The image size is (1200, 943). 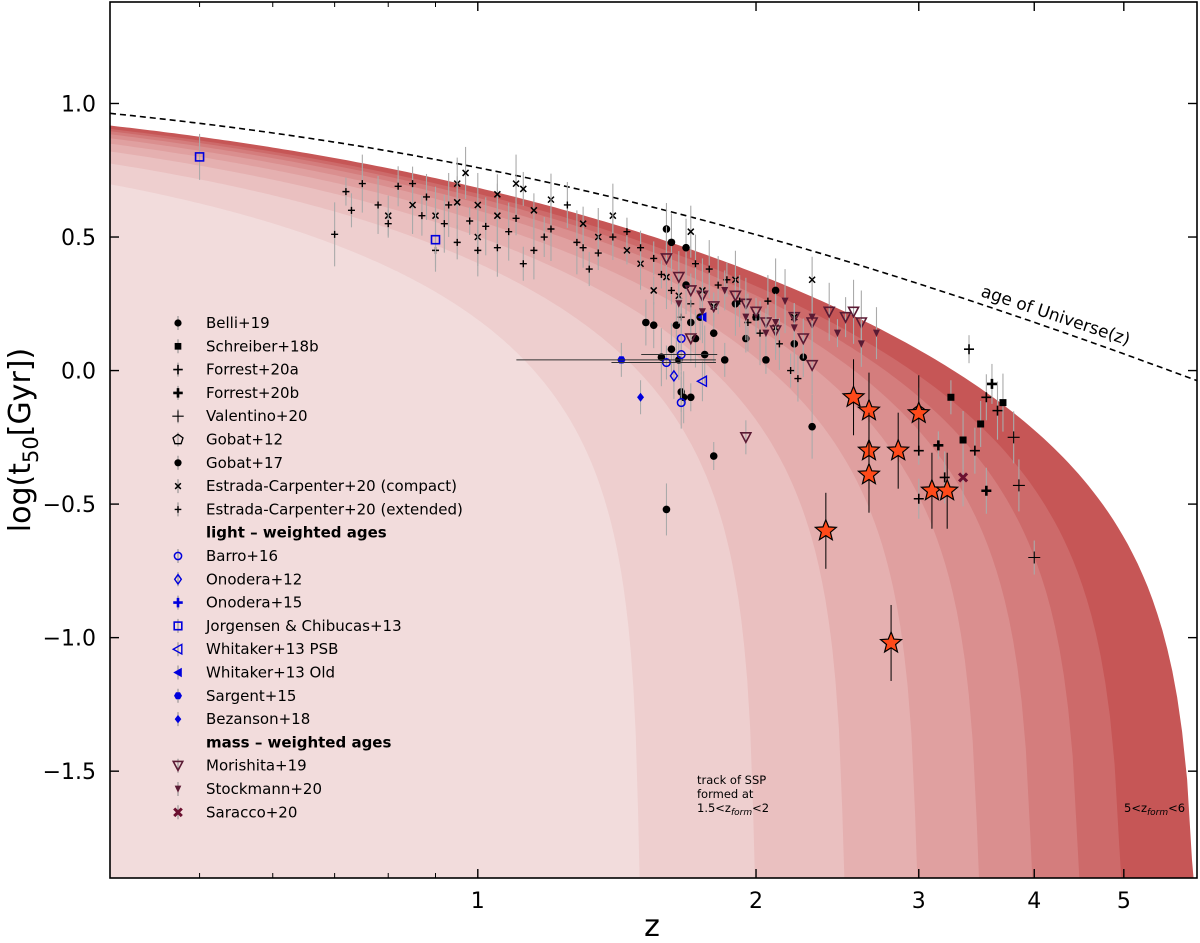 I want to click on legend-label: Barro+16, so click(x=242, y=556).